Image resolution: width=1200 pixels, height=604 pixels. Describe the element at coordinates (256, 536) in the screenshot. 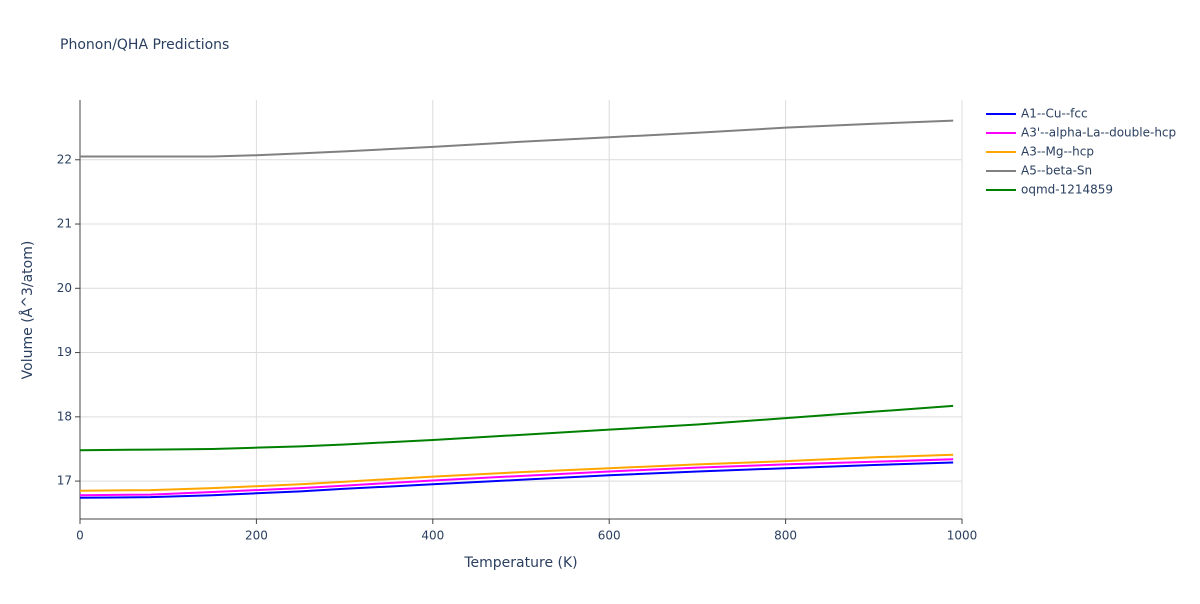

I see `x-tick-label: 200` at that location.